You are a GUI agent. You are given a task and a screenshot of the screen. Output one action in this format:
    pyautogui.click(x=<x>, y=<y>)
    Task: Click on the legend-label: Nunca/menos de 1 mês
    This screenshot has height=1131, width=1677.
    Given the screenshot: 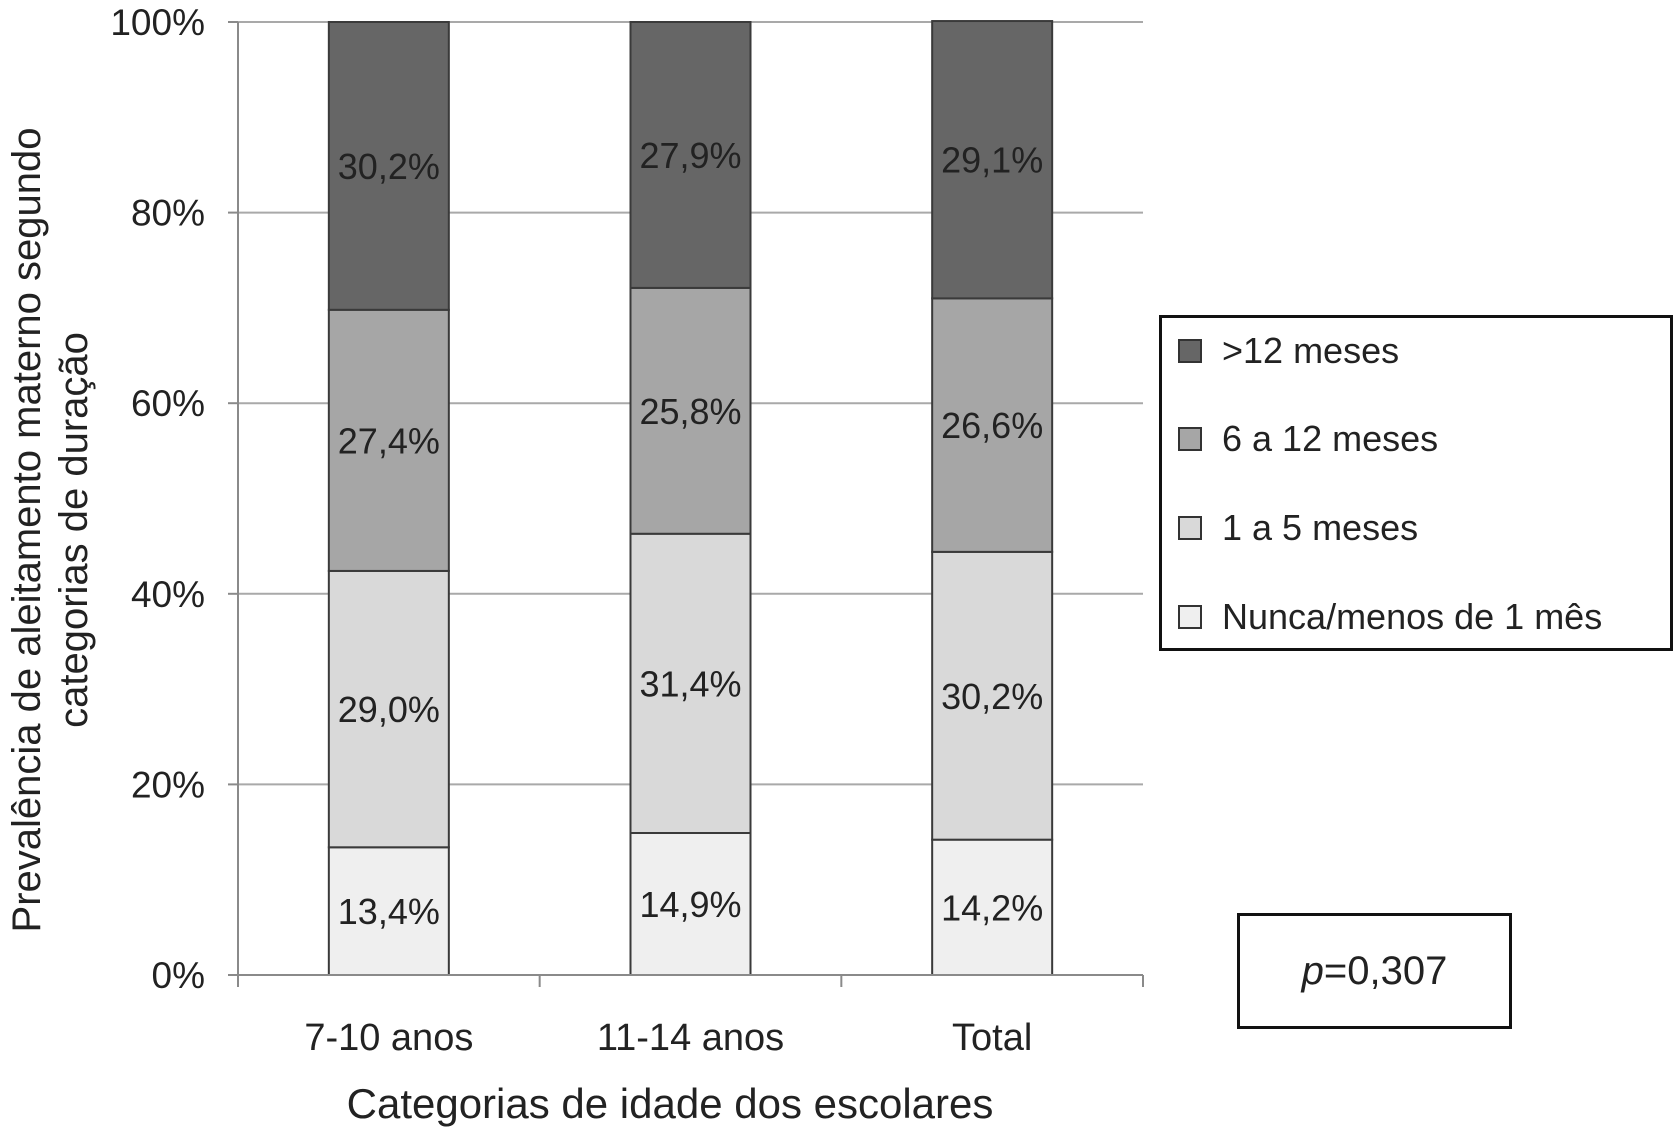 What is the action you would take?
    pyautogui.click(x=1412, y=616)
    